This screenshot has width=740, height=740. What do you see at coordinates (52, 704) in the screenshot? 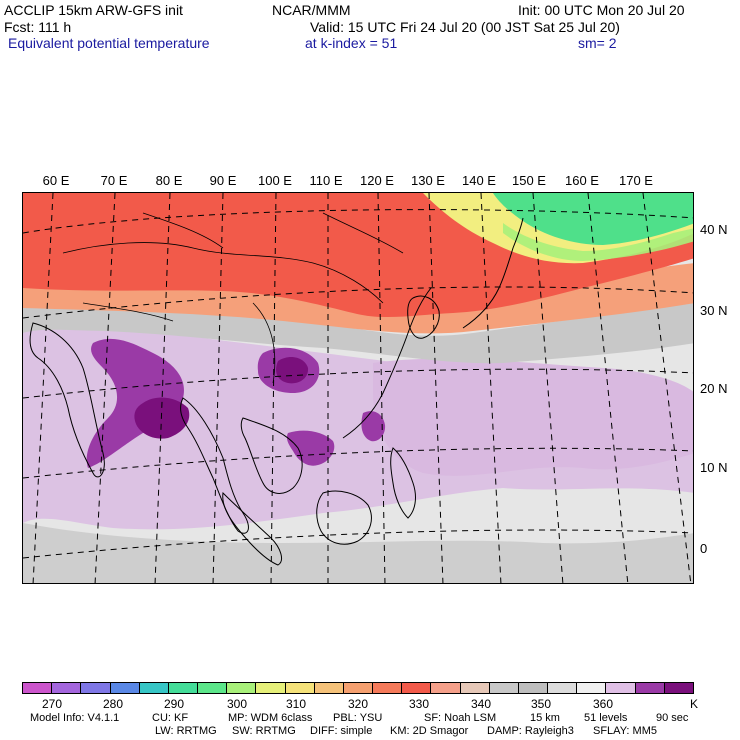
I see `colorbar-label: 270` at bounding box center [52, 704].